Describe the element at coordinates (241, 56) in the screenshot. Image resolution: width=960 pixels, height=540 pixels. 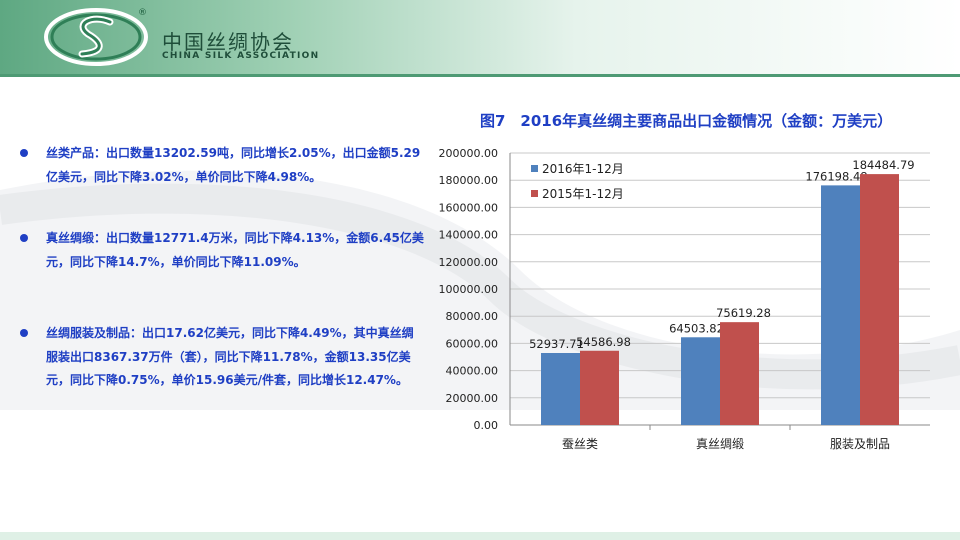
I see `org-name-english: CHINA SILK ASSOCIATION` at that location.